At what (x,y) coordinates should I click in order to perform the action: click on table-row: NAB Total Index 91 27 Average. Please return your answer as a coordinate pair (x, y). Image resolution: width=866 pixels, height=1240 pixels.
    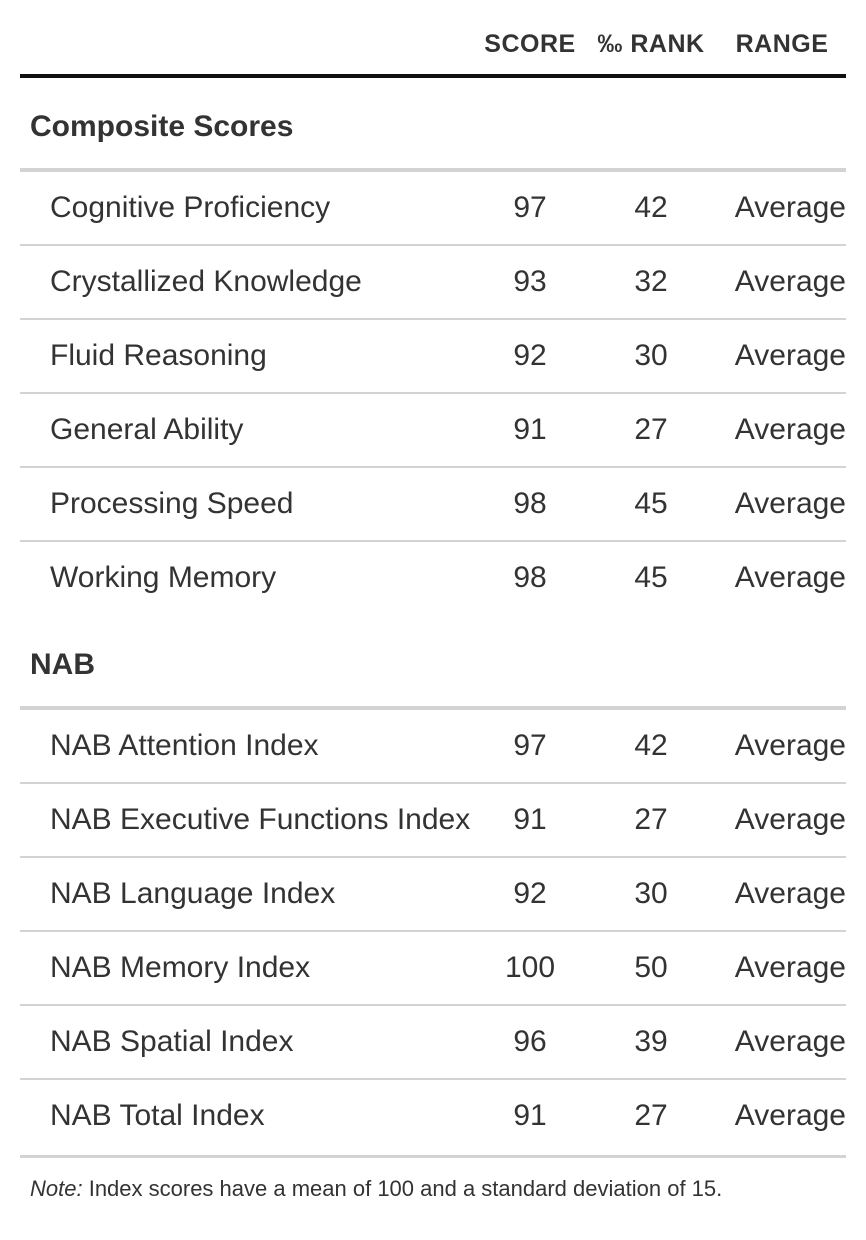
    Looking at the image, I should click on (433, 1117).